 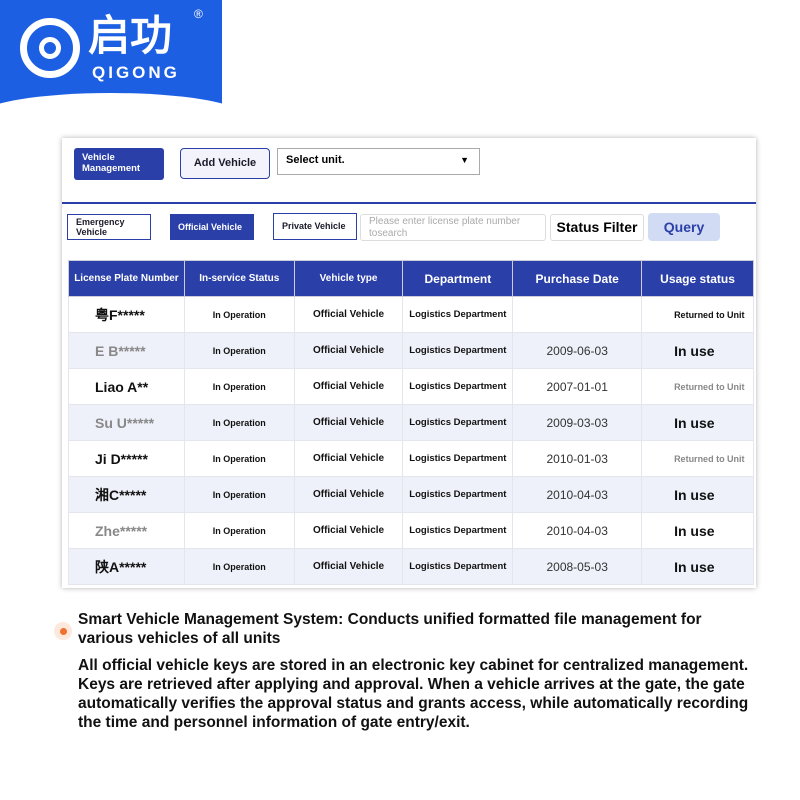 What do you see at coordinates (348, 278) in the screenshot?
I see `column-header: Vehicle type` at bounding box center [348, 278].